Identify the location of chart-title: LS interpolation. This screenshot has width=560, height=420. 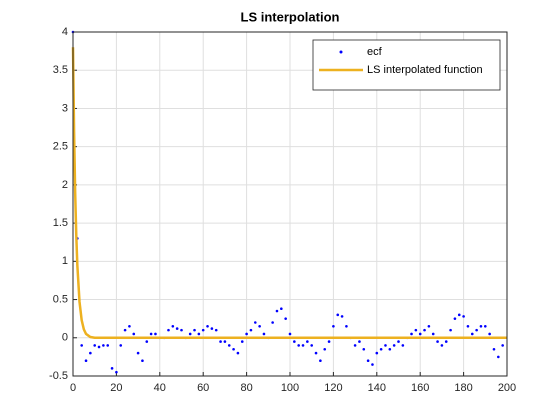
(290, 16).